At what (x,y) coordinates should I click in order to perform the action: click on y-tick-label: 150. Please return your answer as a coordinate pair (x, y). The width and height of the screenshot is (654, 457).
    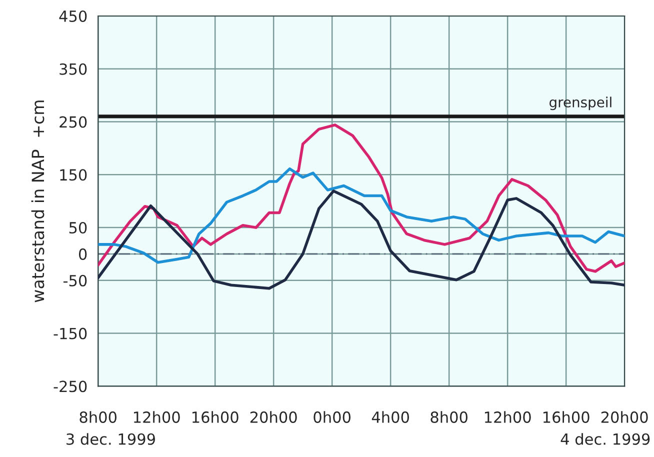
    Looking at the image, I should click on (73, 175).